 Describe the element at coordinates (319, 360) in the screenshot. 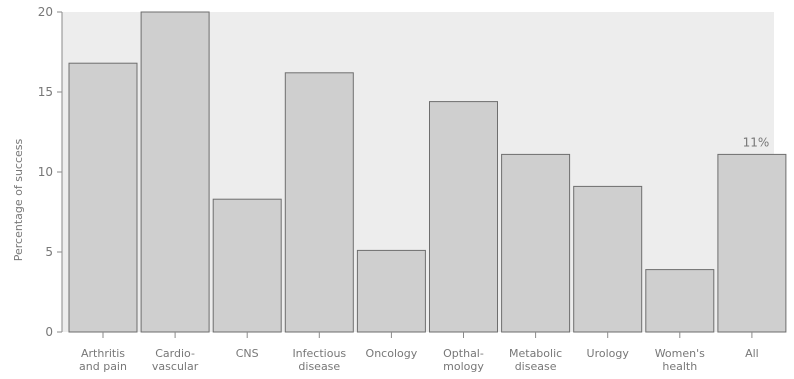

I see `x-tick-label: Infectious disease` at that location.